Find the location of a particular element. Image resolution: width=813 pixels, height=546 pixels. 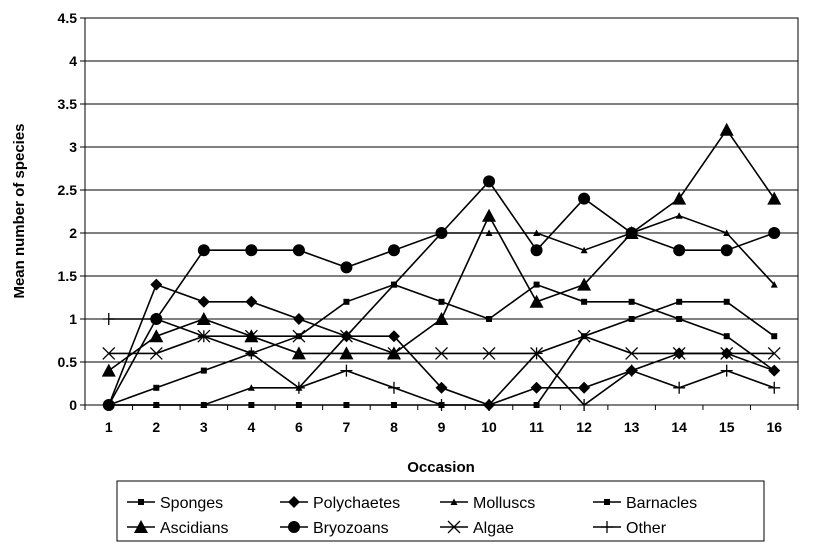

x-tick-label: 10 is located at coordinates (489, 427).